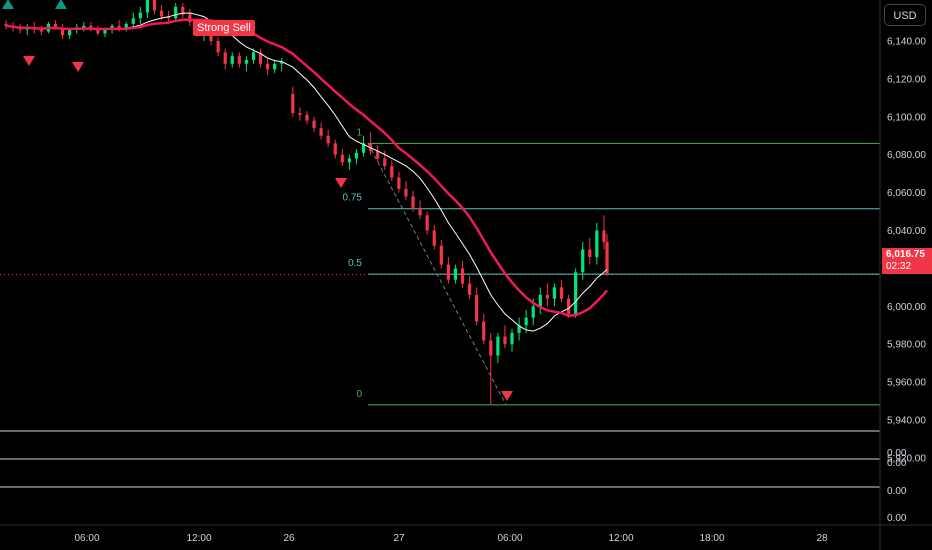  Describe the element at coordinates (906, 345) in the screenshot. I see `y-tick-label: 5,980.00` at that location.